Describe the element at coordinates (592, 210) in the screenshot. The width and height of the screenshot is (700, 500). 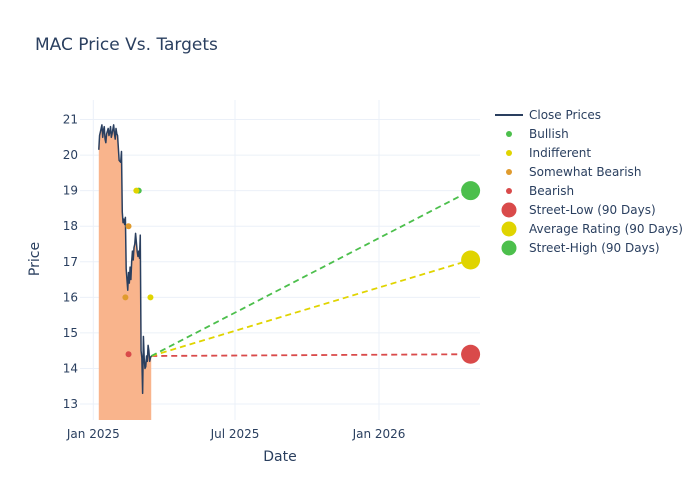
I see `legend-label: Street-Low (90 Days)` at that location.